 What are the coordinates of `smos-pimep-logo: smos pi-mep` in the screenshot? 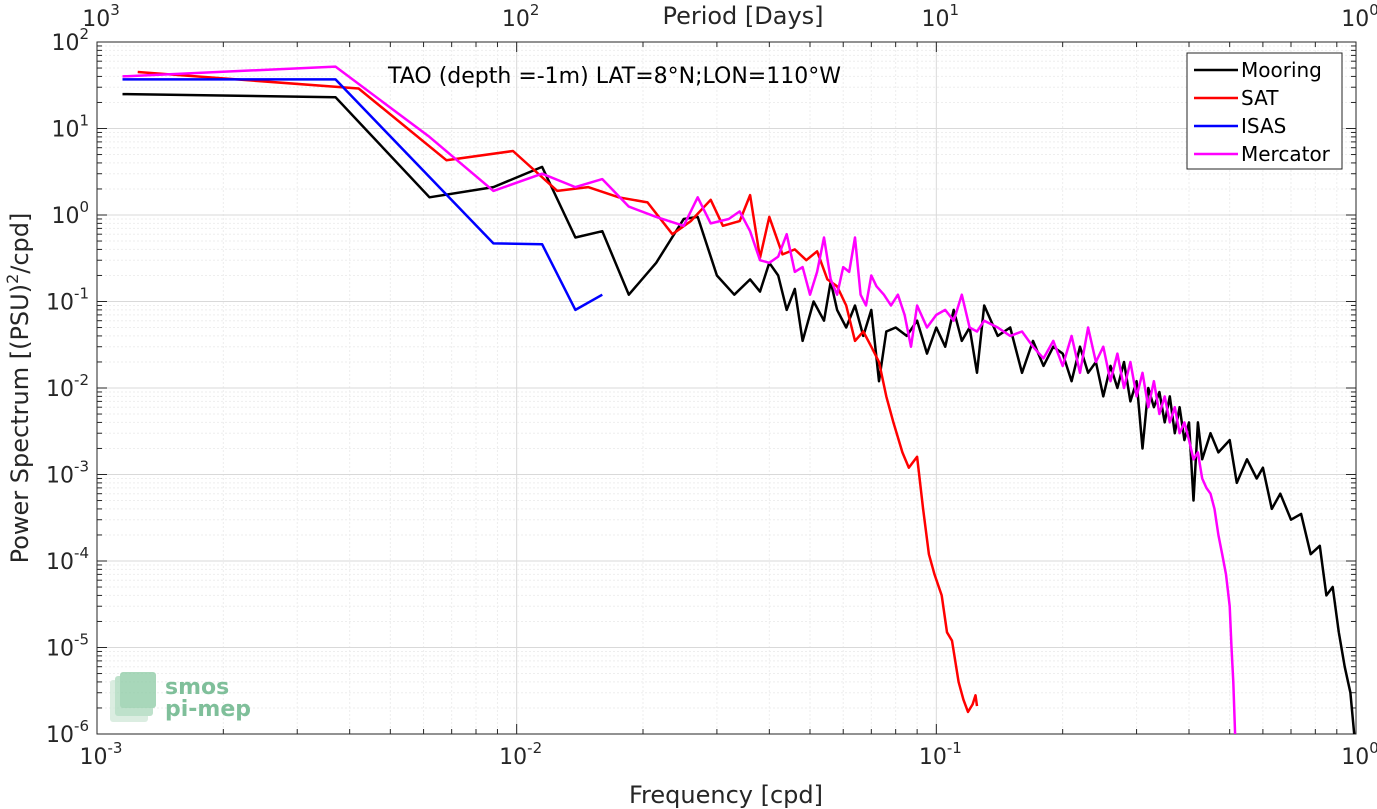 It's located at (180, 697).